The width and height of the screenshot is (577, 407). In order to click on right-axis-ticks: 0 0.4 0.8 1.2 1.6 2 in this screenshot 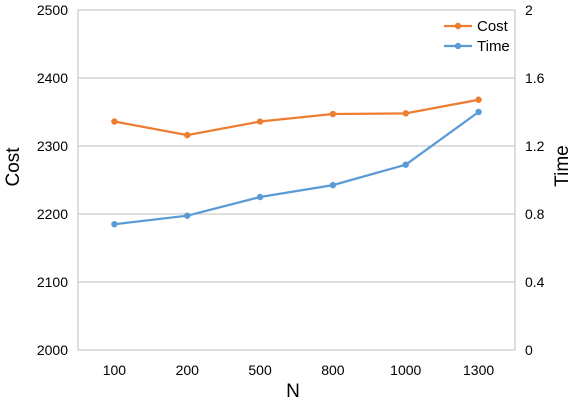, I will do `click(535, 180)`.